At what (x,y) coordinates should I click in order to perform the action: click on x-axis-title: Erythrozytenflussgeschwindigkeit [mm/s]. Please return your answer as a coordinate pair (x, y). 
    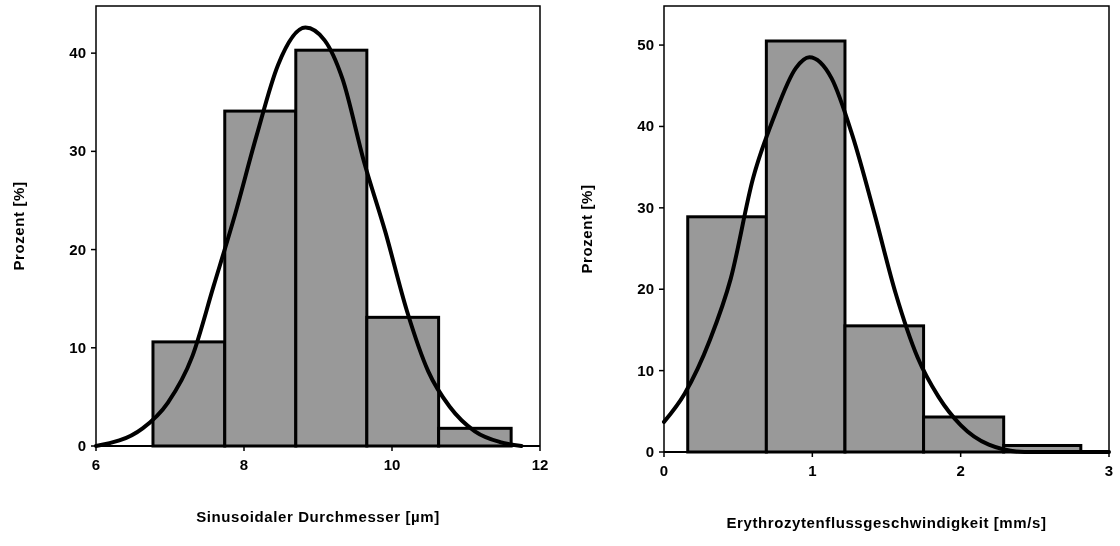
    Looking at the image, I should click on (886, 522).